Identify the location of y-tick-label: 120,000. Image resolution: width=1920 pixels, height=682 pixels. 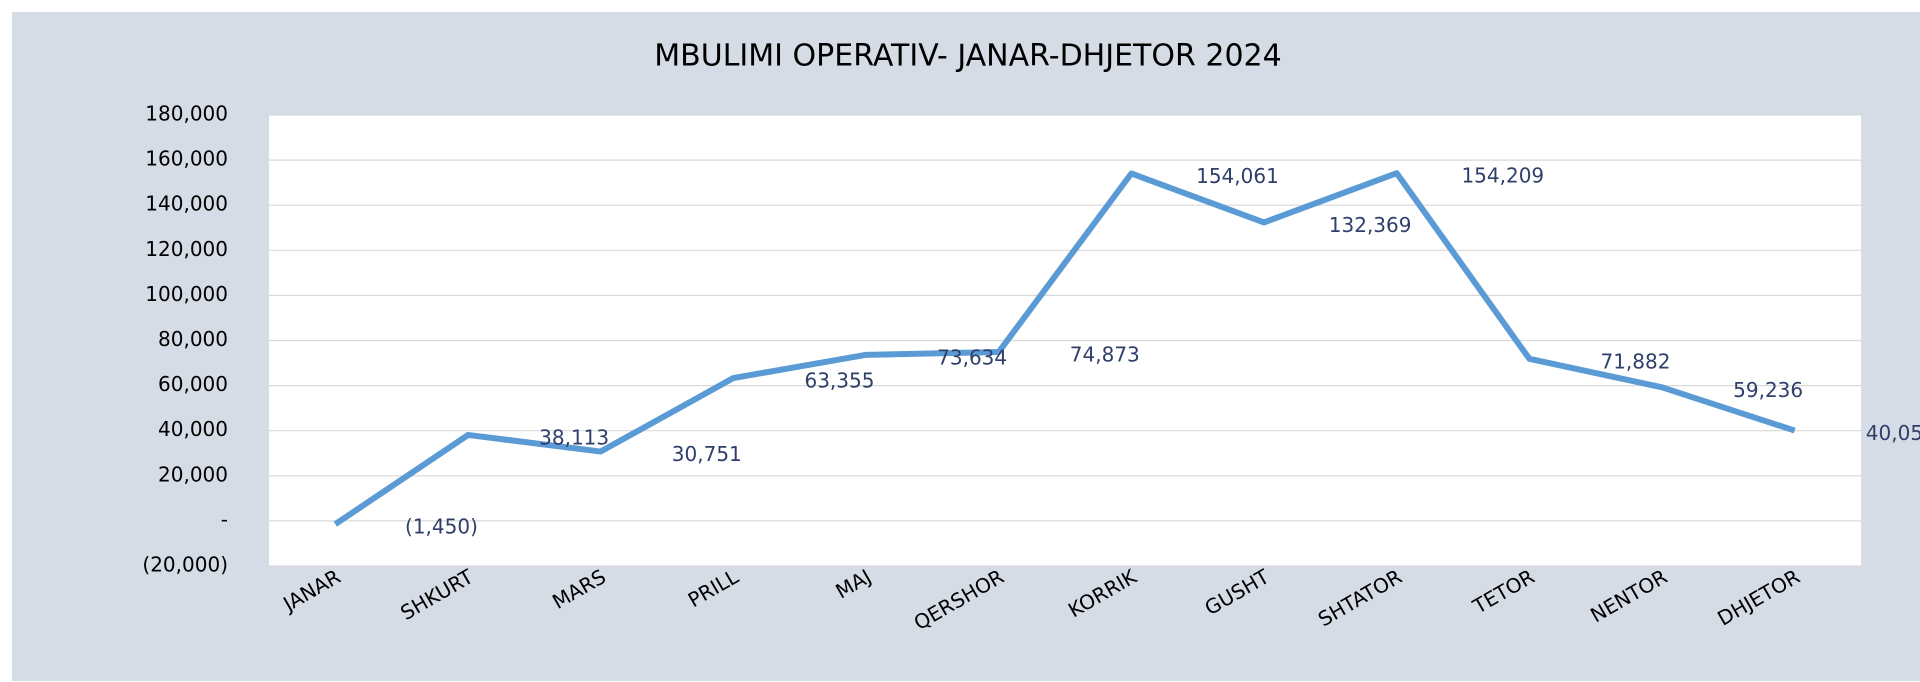
(186, 249).